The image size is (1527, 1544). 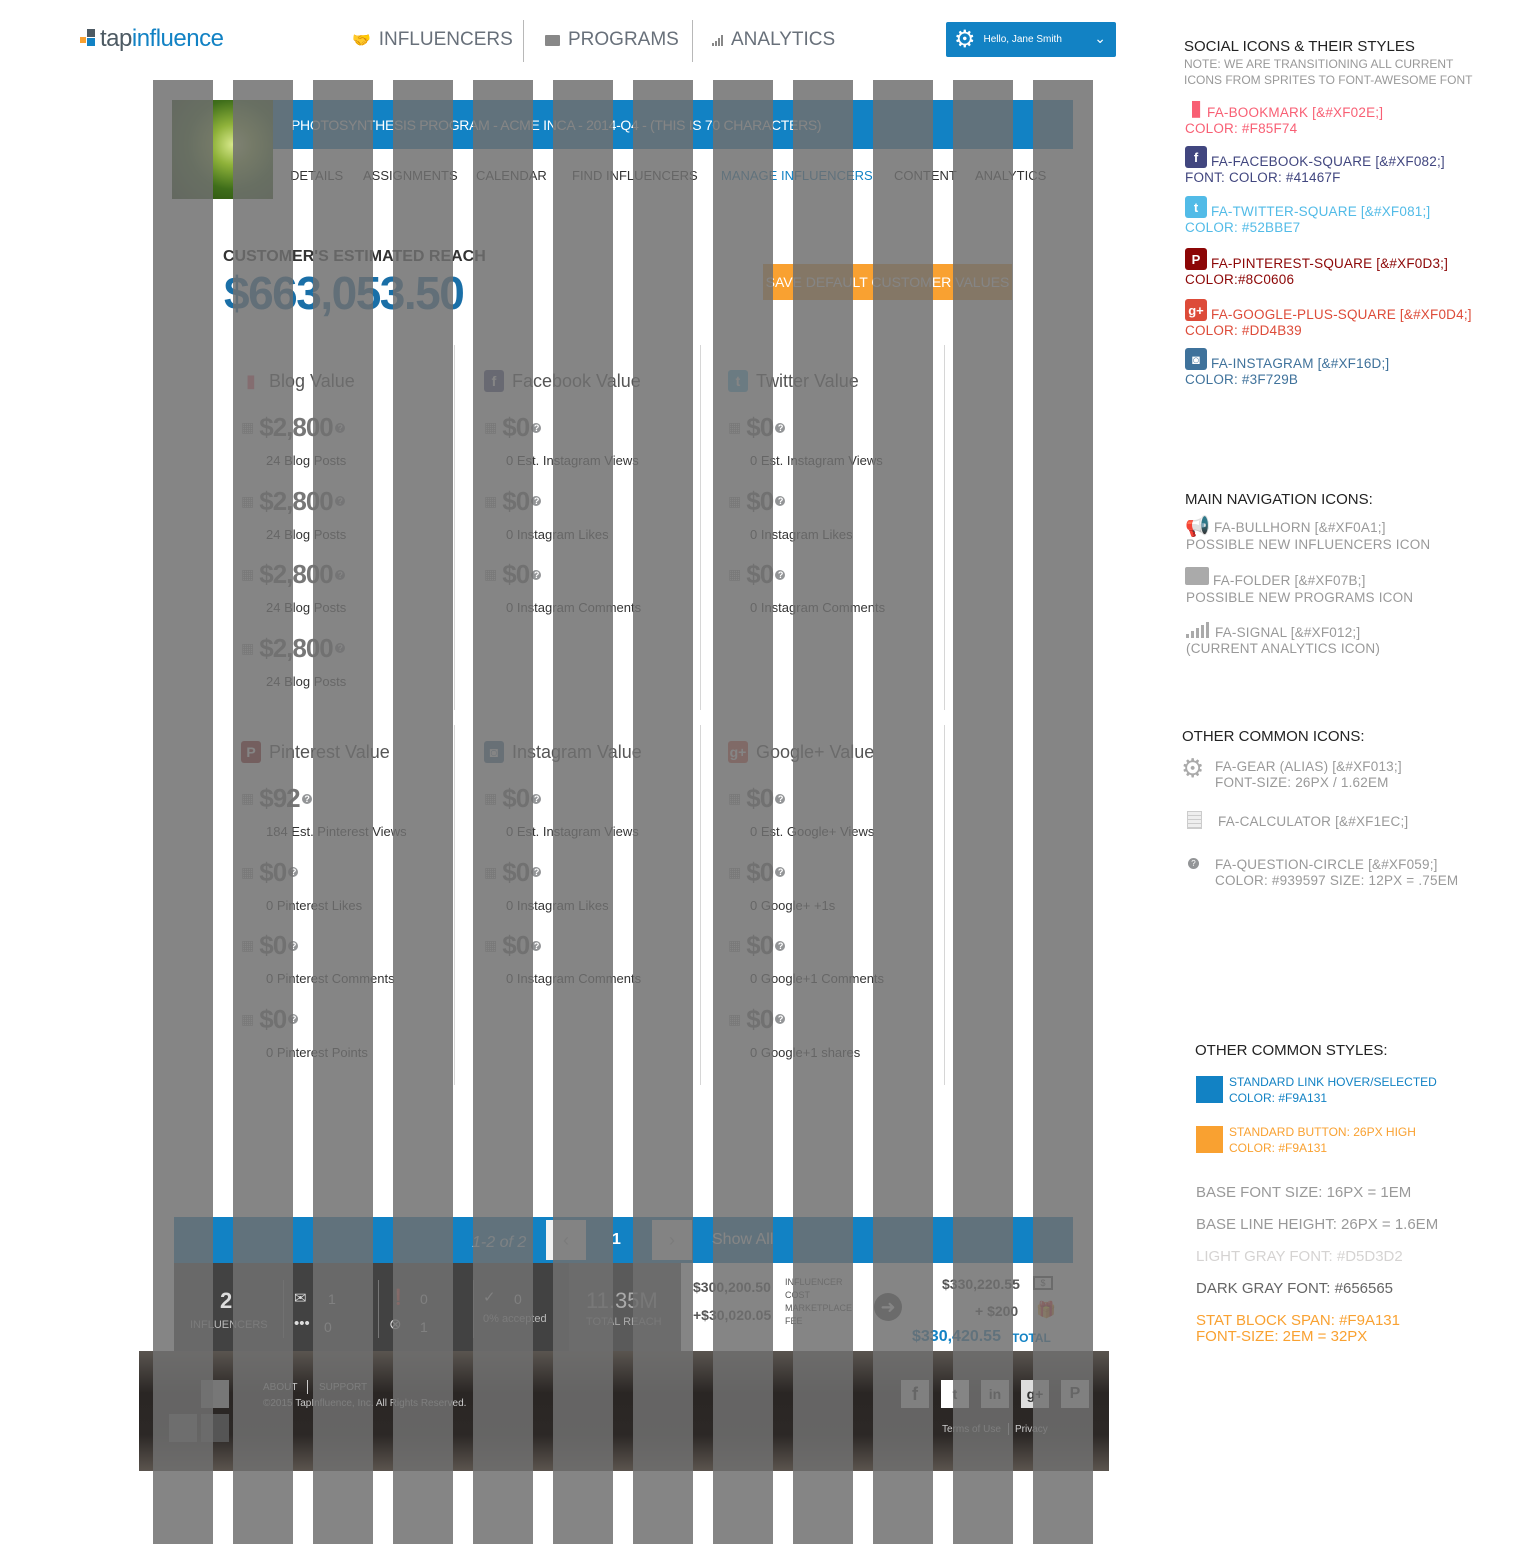 What do you see at coordinates (1295, 112) in the screenshot?
I see `social-style-name: FA-BOOKMARK [&#XF02E;]` at bounding box center [1295, 112].